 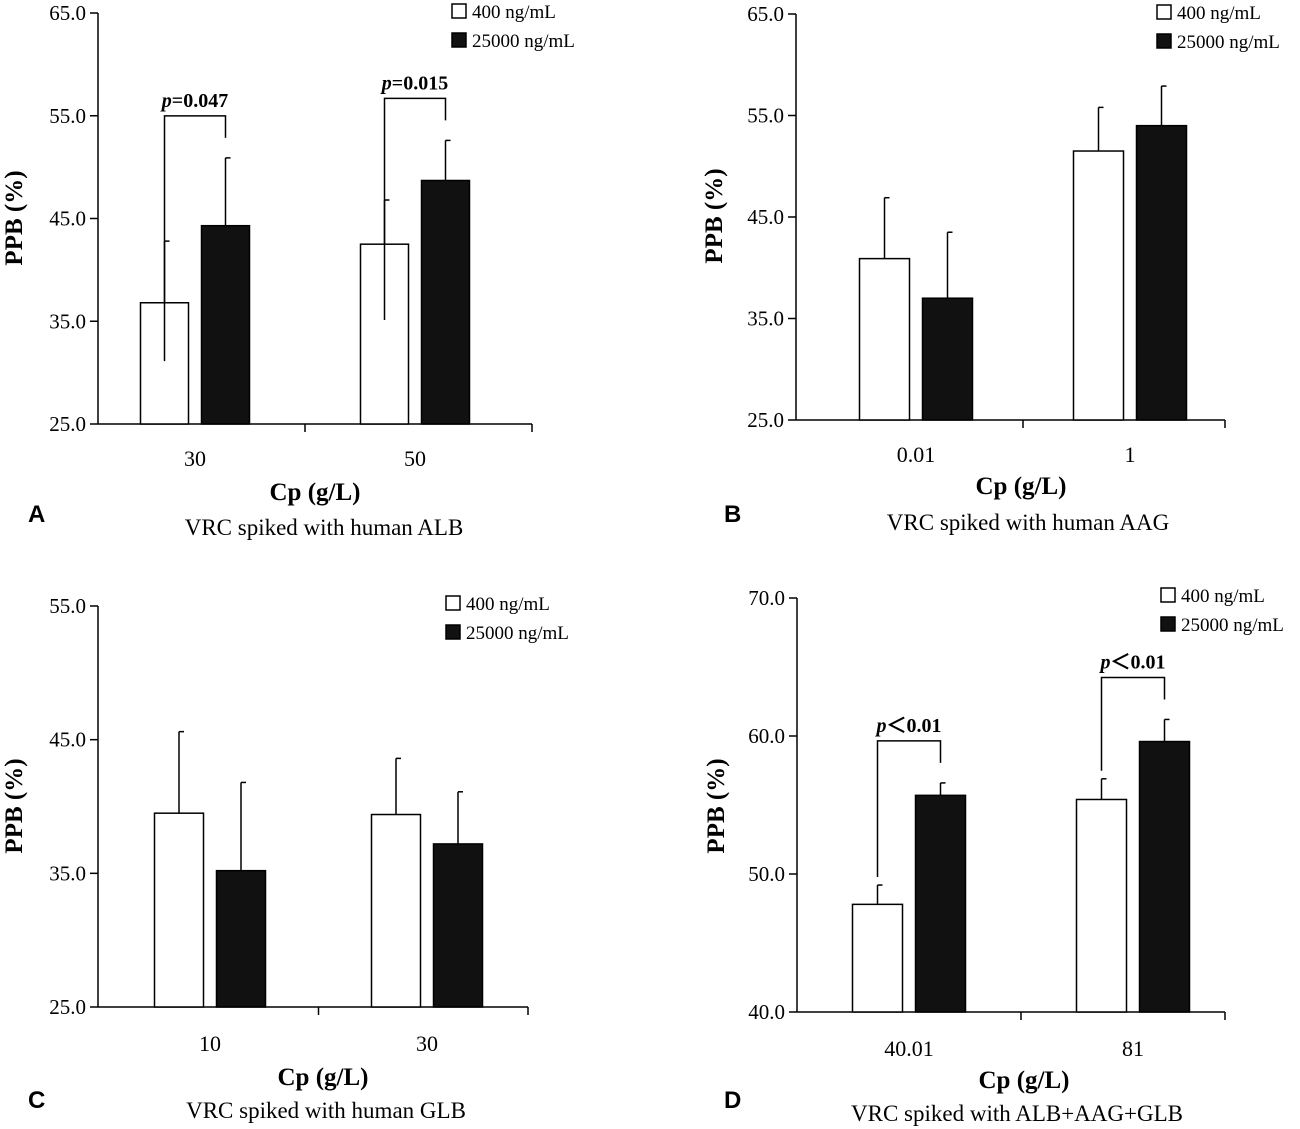 What do you see at coordinates (1017, 1113) in the screenshot?
I see `panel-caption: VRC spiked with ALB+AAG+GLB` at bounding box center [1017, 1113].